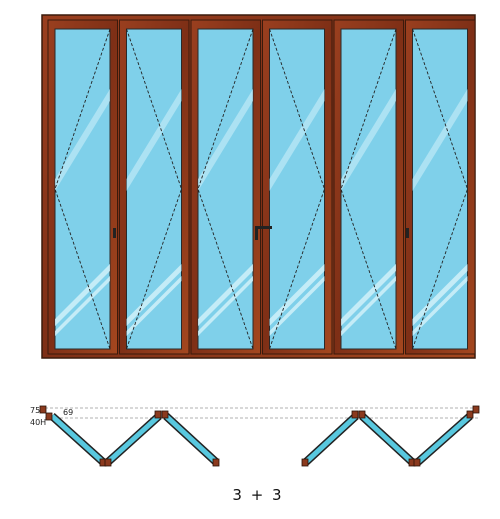 This screenshot has height=519, width=500. Describe the element at coordinates (38, 422) in the screenshot. I see `height-label: 40H` at that location.